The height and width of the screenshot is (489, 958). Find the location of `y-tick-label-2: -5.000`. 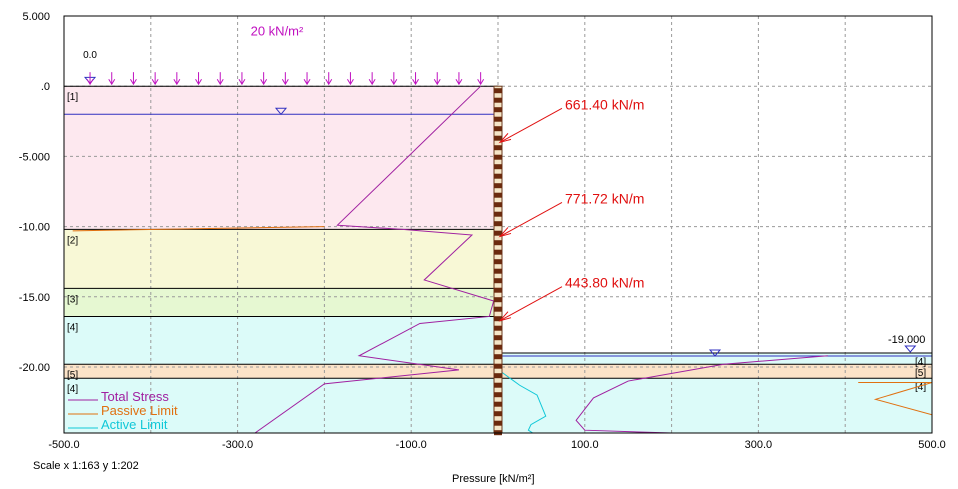

y-tick-label-2: -5.000 is located at coordinates (34, 157).